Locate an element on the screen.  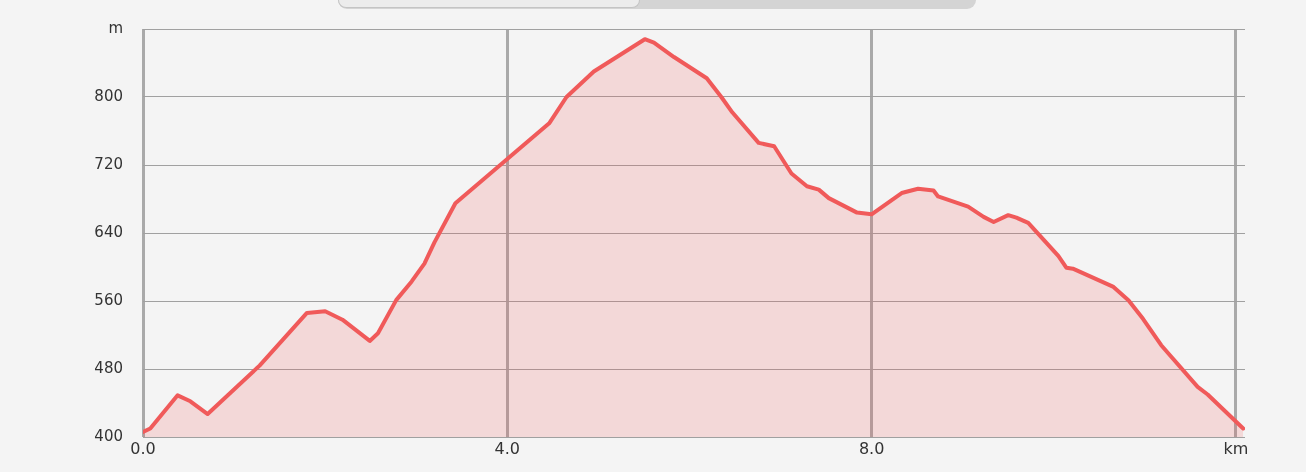
y-tick-label: 640 is located at coordinates (108, 231).